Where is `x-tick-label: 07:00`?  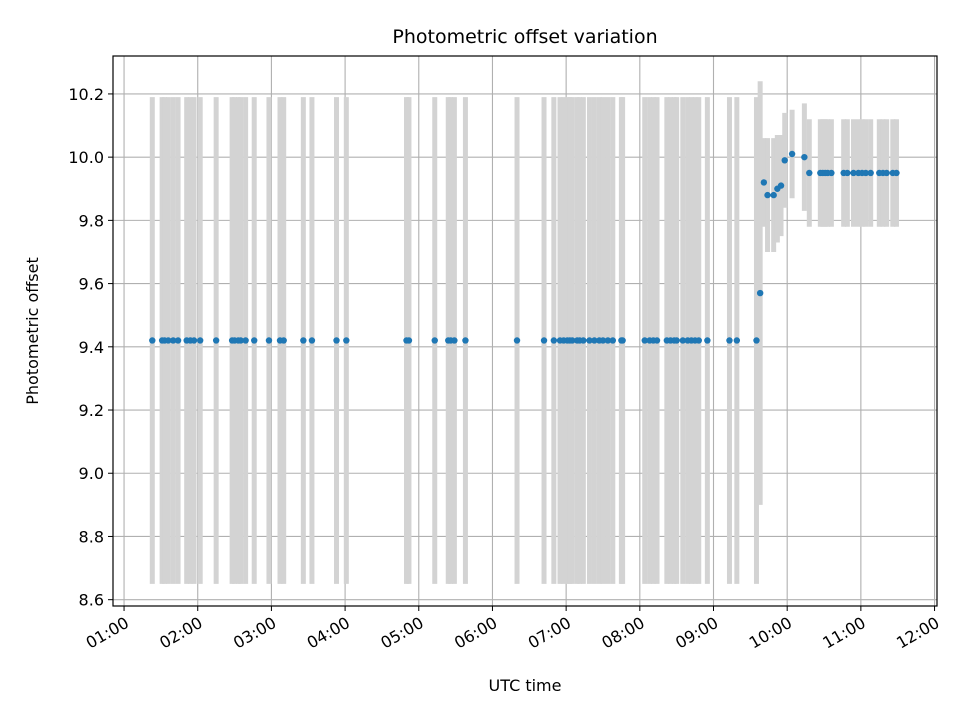 x-tick-label: 07:00 is located at coordinates (549, 633).